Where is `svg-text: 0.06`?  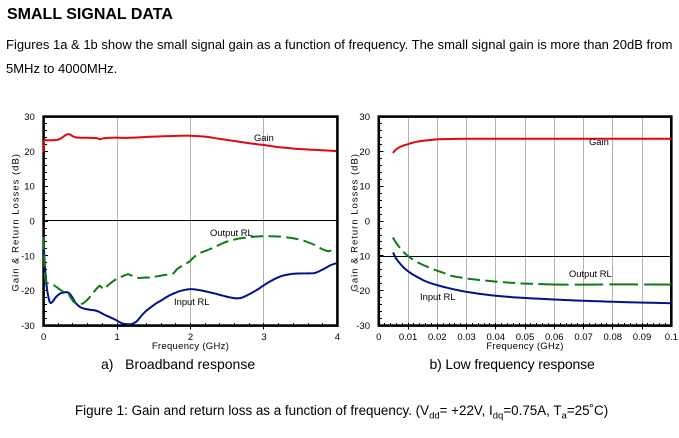 svg-text: 0.06 is located at coordinates (554, 337).